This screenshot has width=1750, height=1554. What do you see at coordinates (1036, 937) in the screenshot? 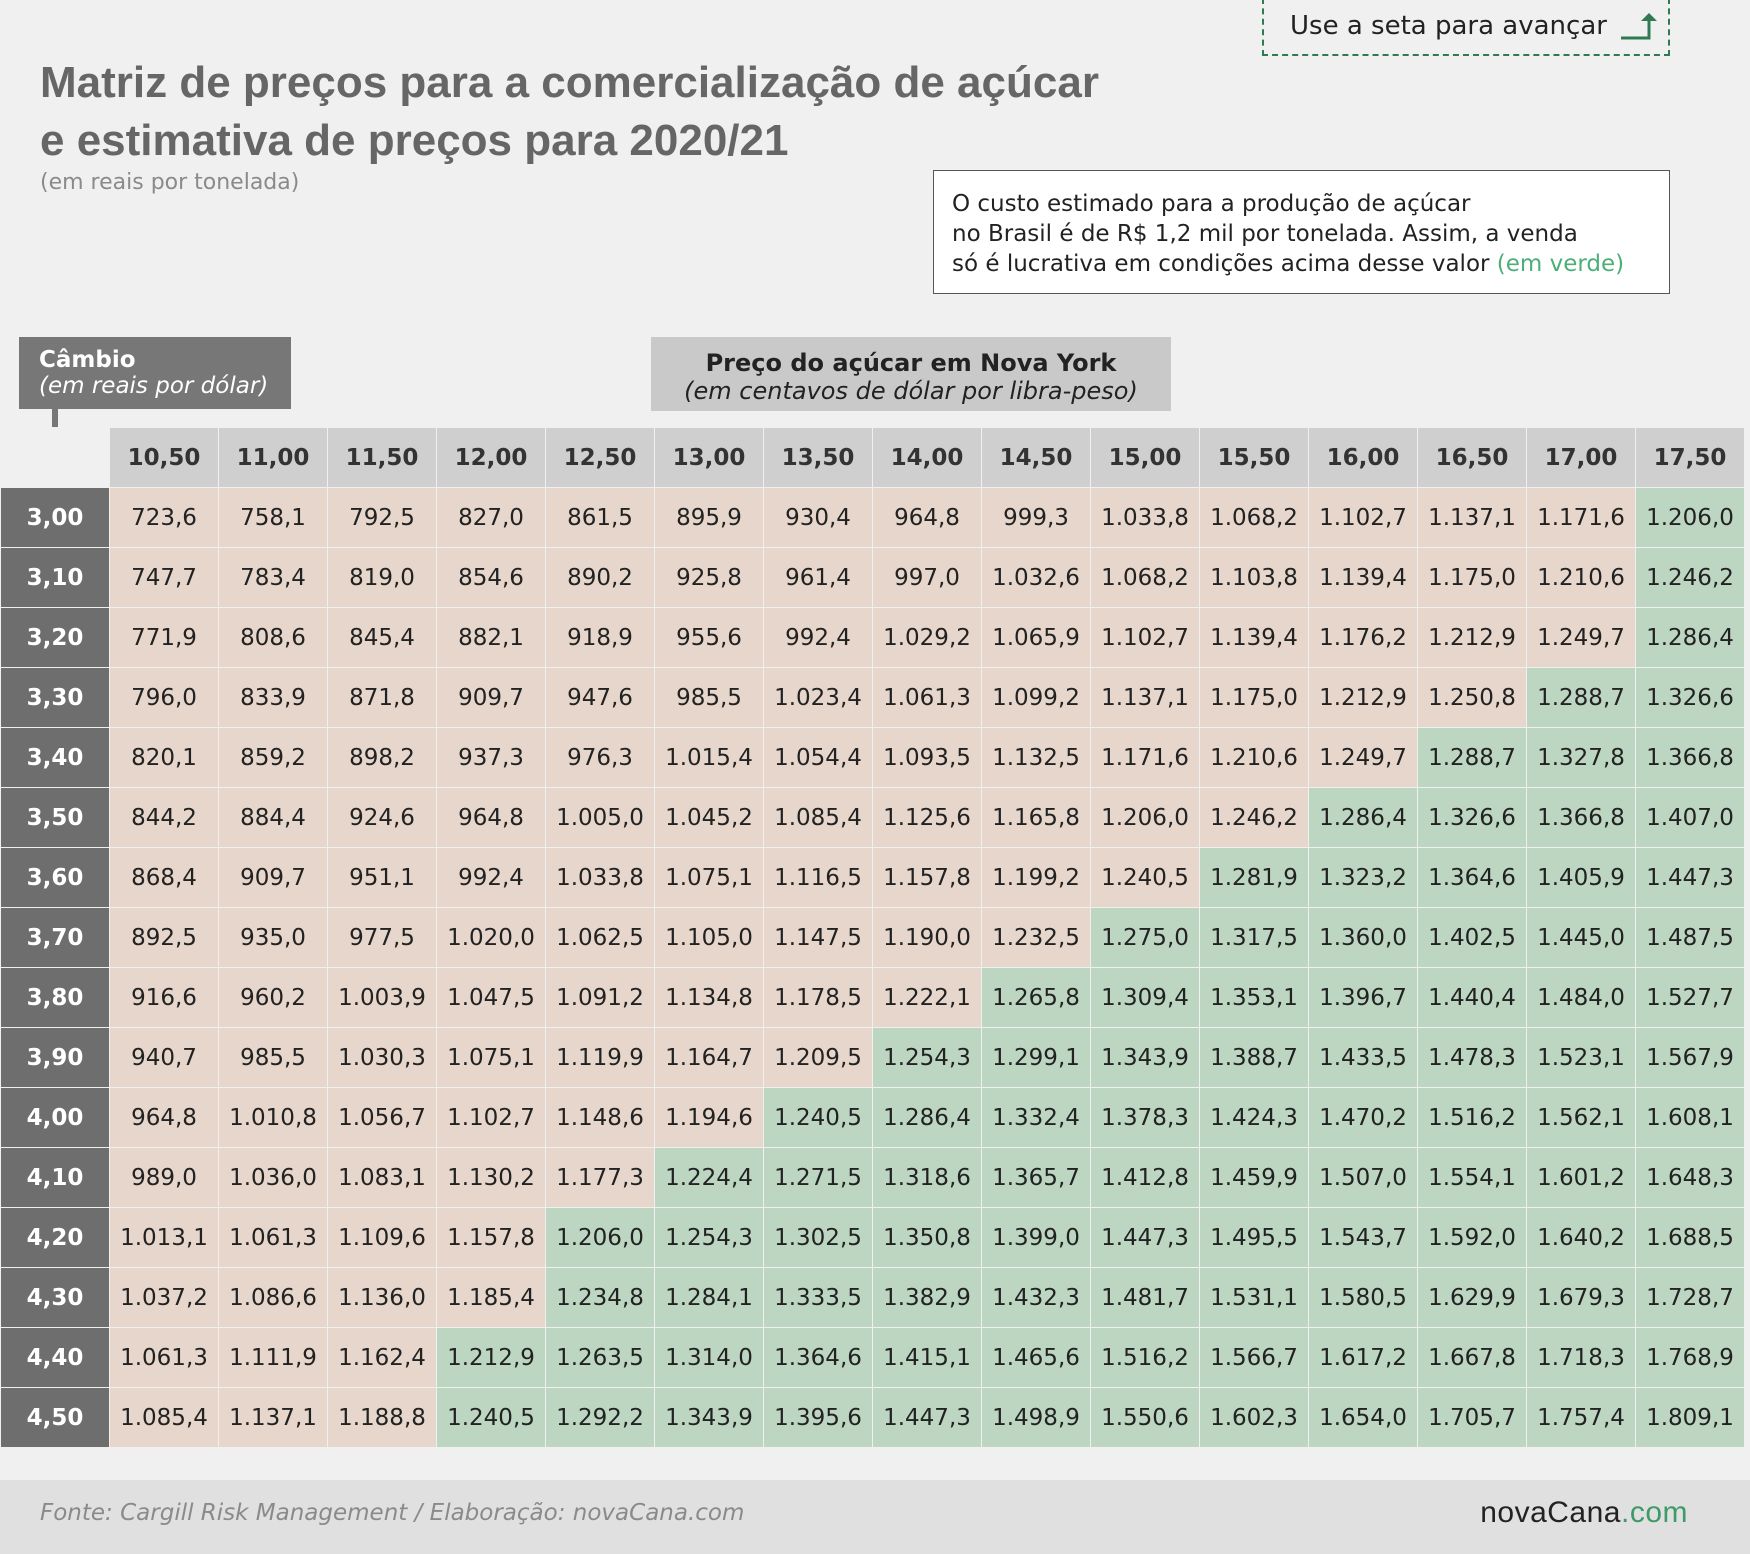
I see `matrix-cell: 1.232,5` at bounding box center [1036, 937].